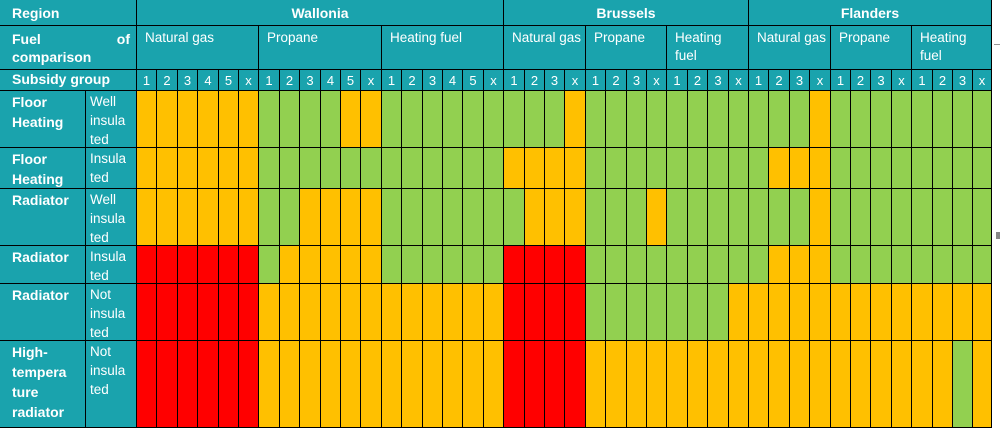 The width and height of the screenshot is (1000, 432). I want to click on row-label: Radiator, so click(43, 265).